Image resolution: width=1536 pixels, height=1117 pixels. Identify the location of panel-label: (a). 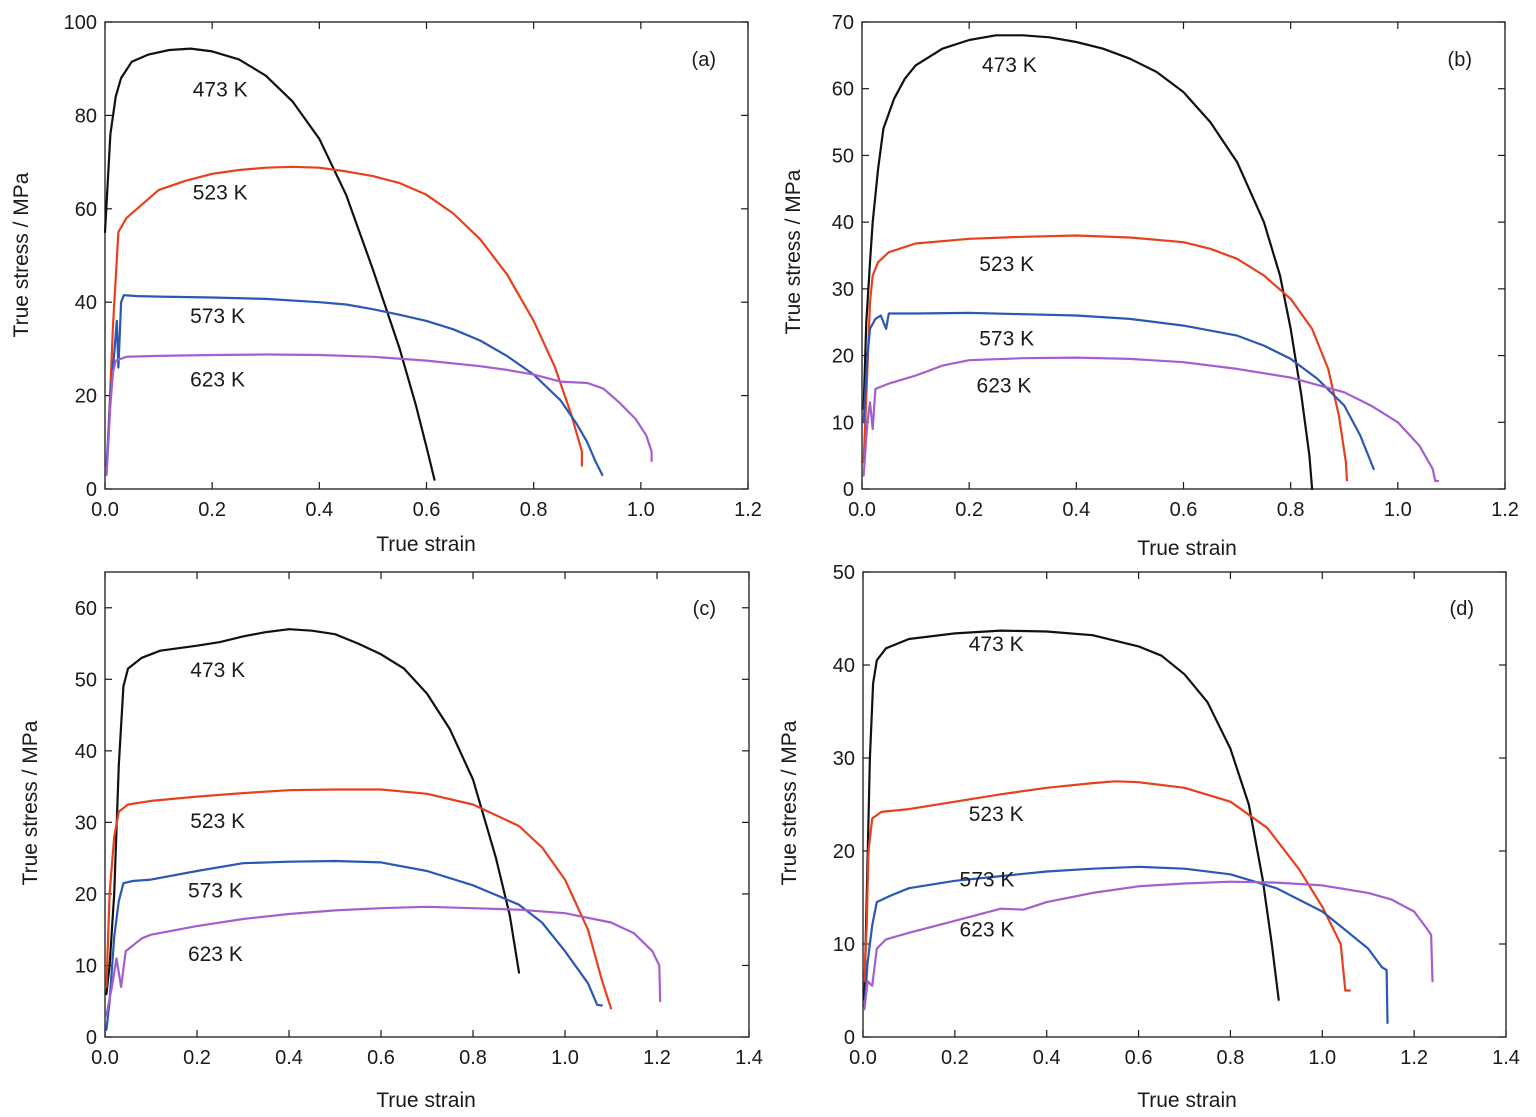
(704, 60).